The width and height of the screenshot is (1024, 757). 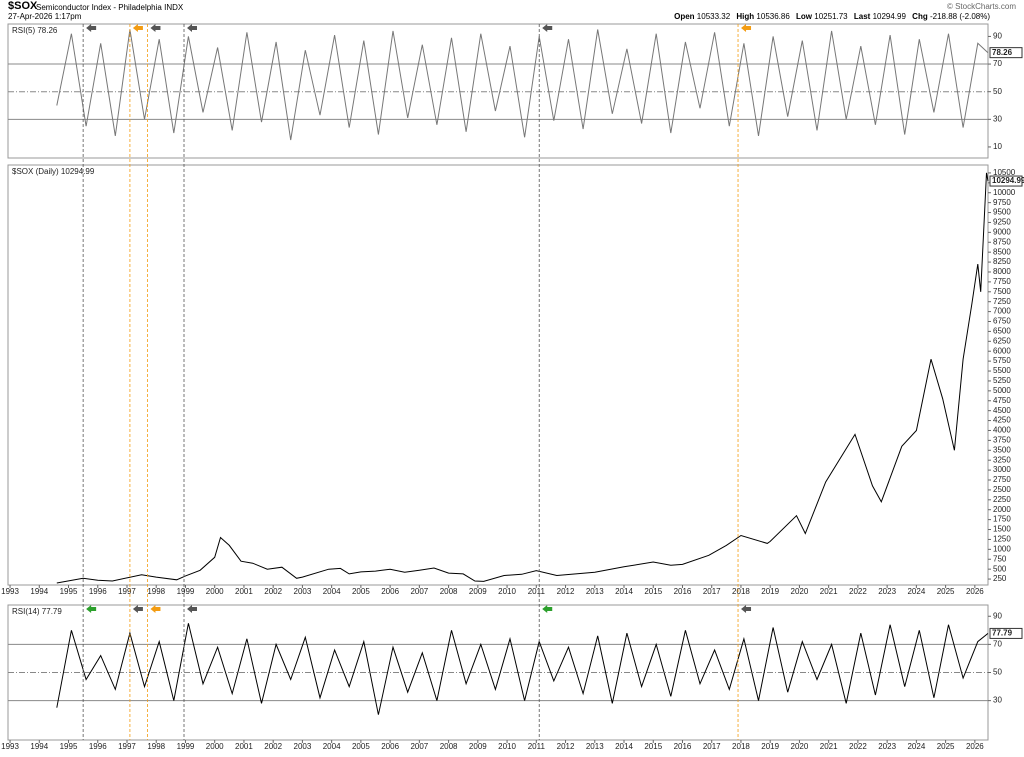 I want to click on y-tick-label: 4750, so click(x=1002, y=400).